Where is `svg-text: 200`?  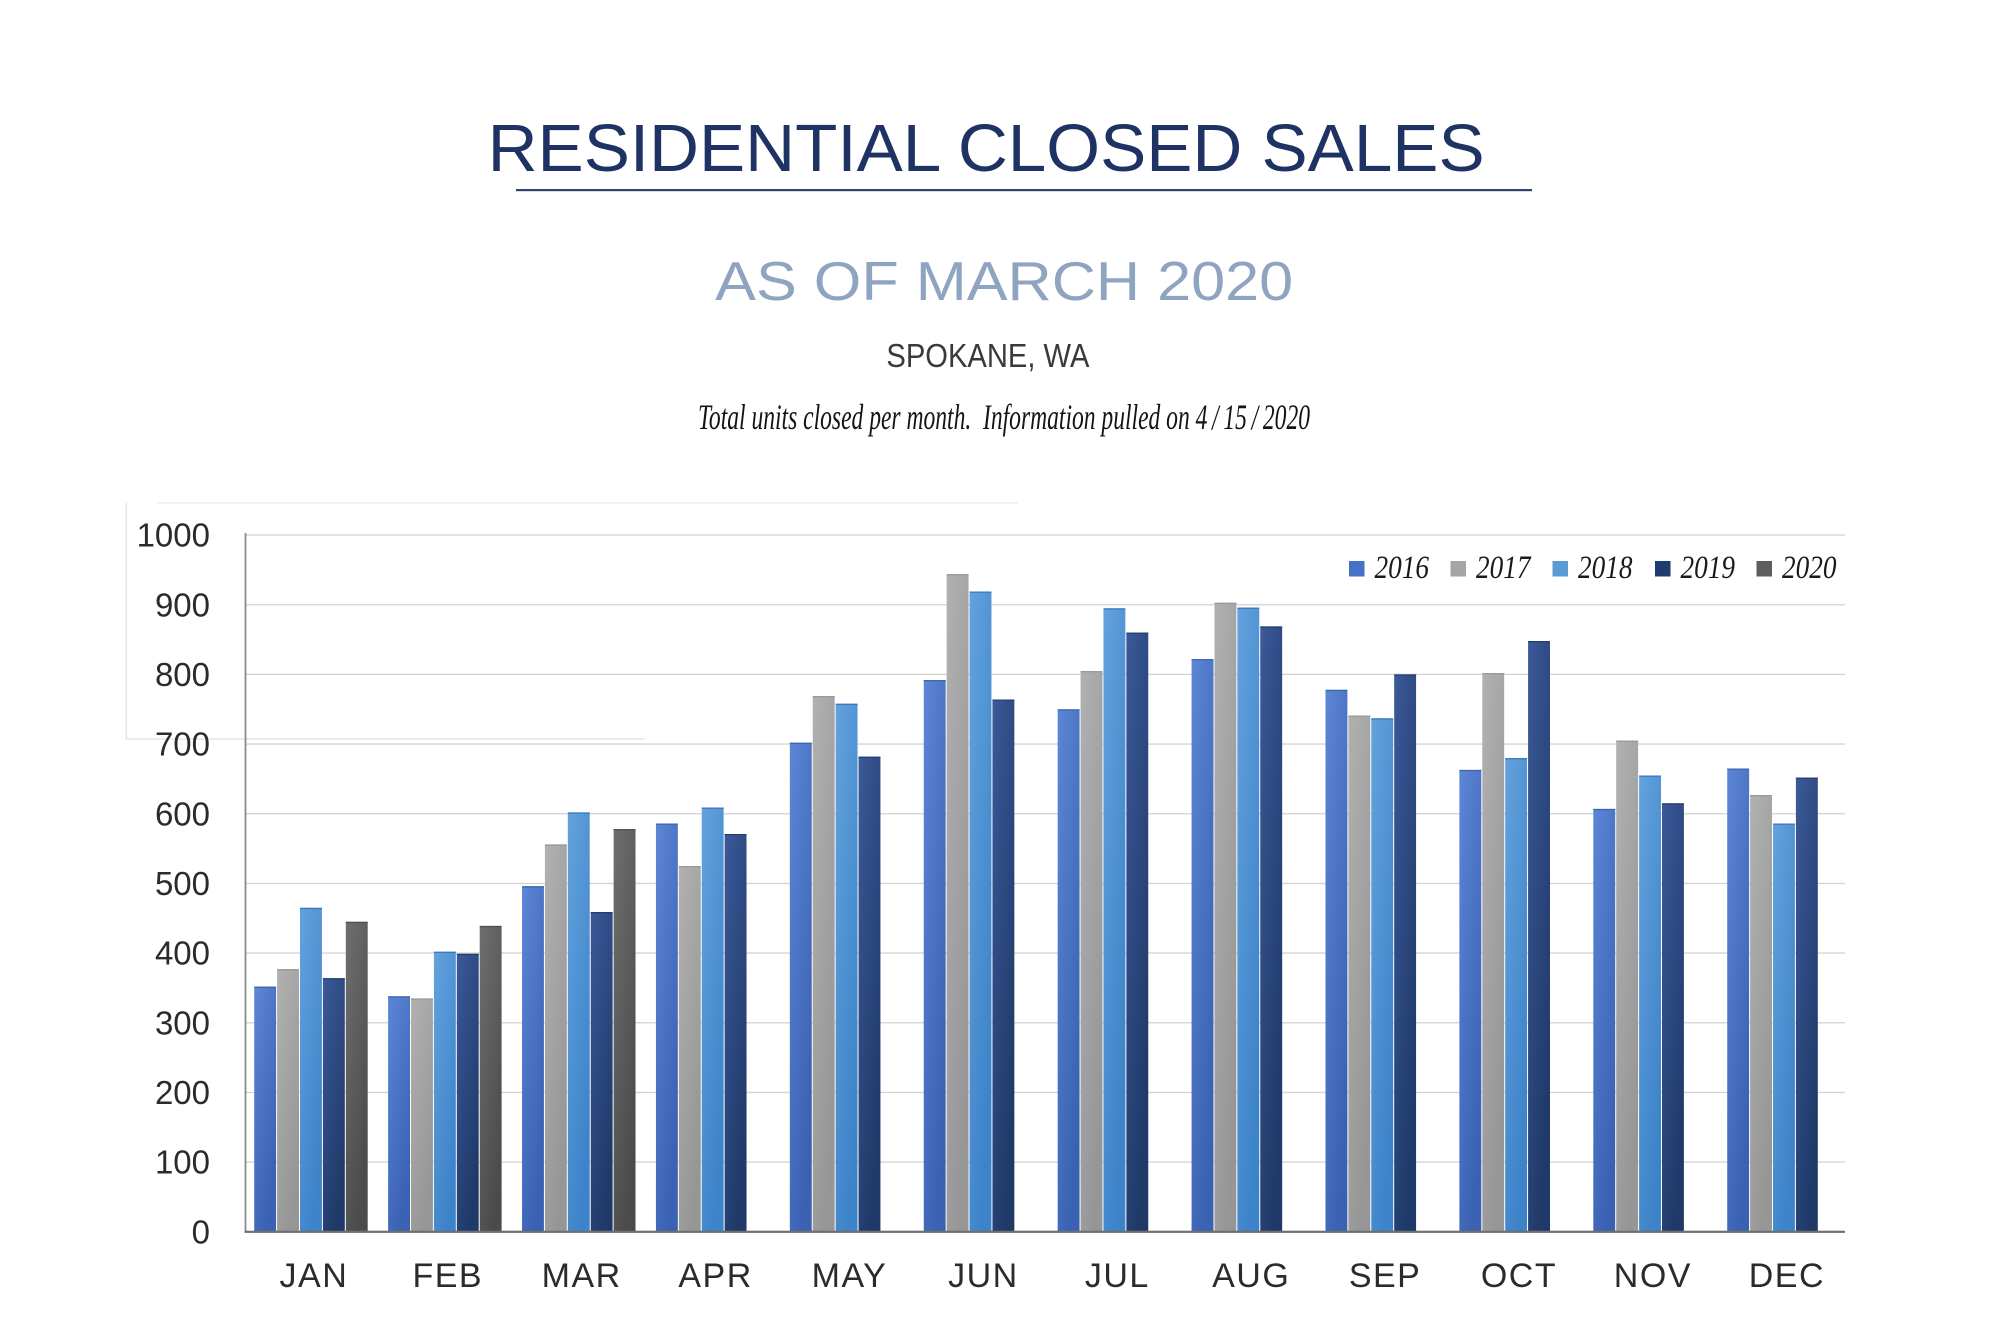 svg-text: 200 is located at coordinates (182, 1092).